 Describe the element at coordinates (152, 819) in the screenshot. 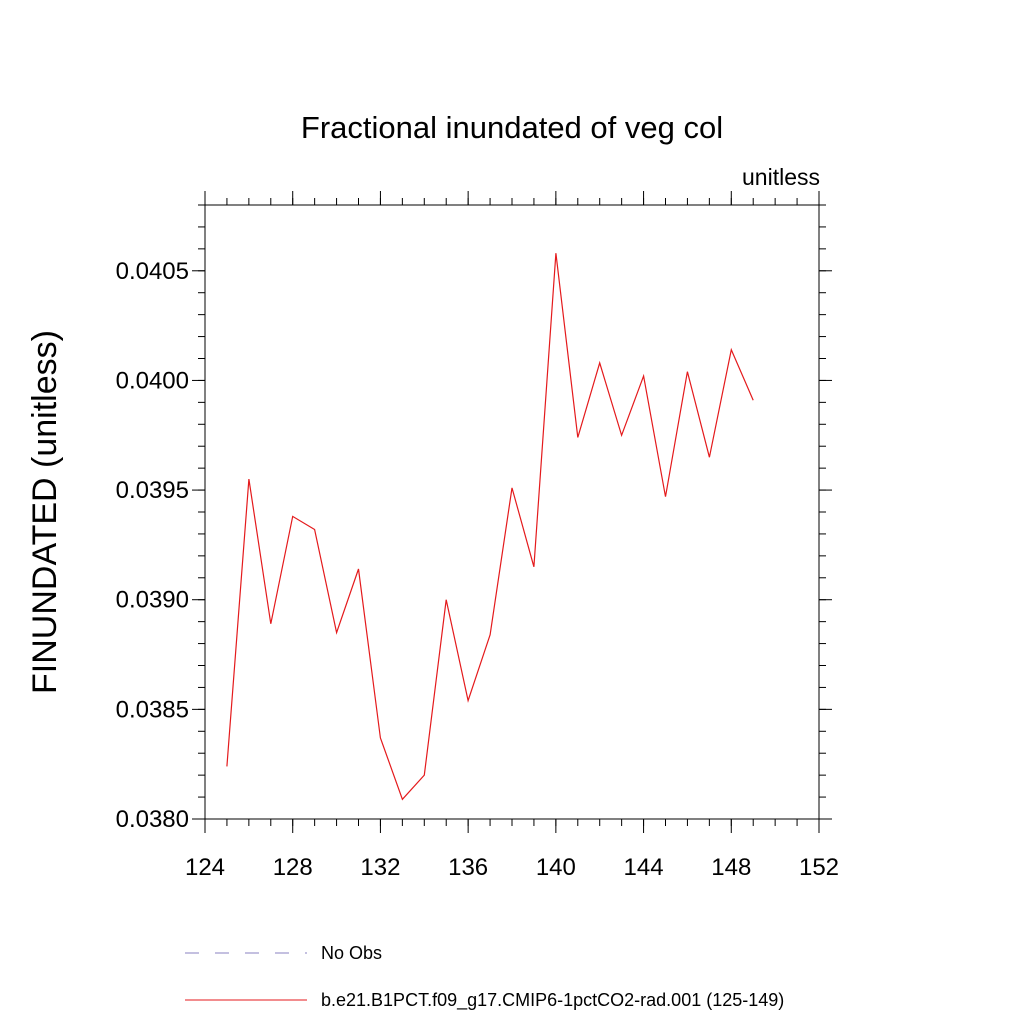

I see `y-tick-label: 0.0380` at that location.